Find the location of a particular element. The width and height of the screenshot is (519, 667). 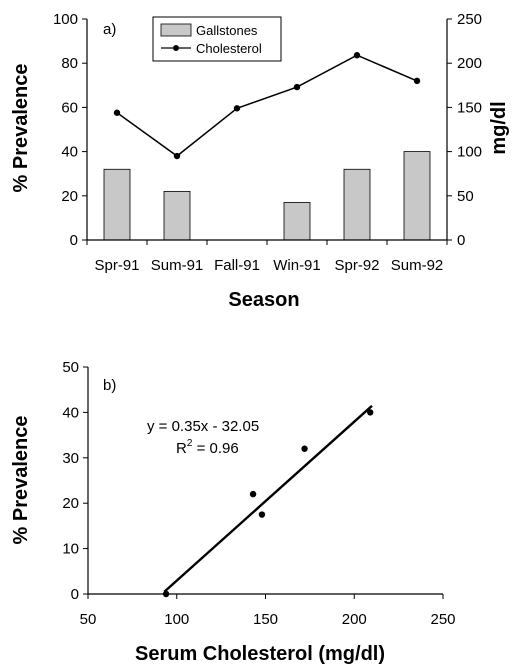

panel-a-ylabel-right: mg/dl is located at coordinates (499, 127).